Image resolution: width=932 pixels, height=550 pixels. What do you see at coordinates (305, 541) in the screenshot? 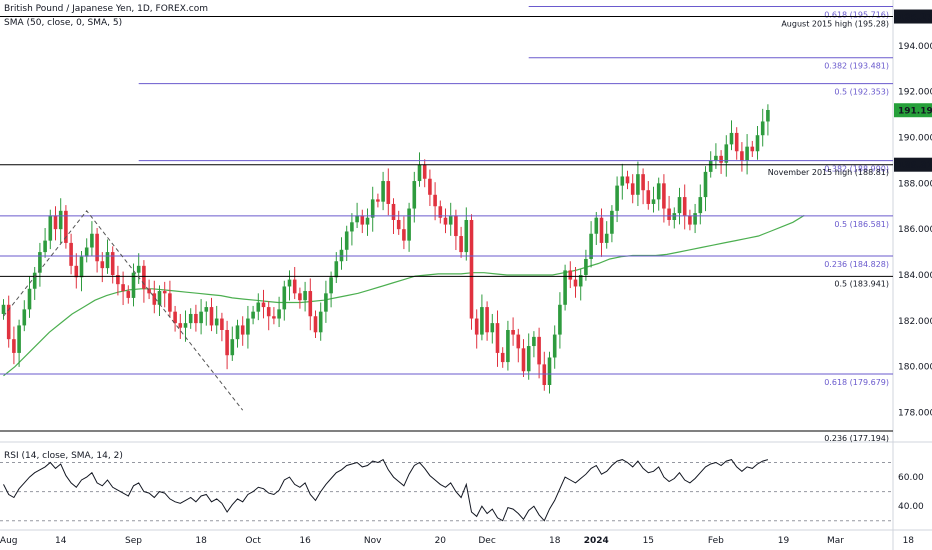
I see `time-tick-label: 16` at bounding box center [305, 541].